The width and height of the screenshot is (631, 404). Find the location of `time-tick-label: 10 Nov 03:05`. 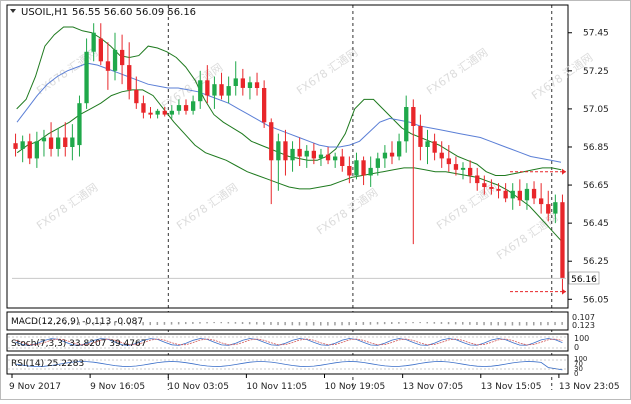

time-tick-label: 10 Nov 03:05 is located at coordinates (198, 387).